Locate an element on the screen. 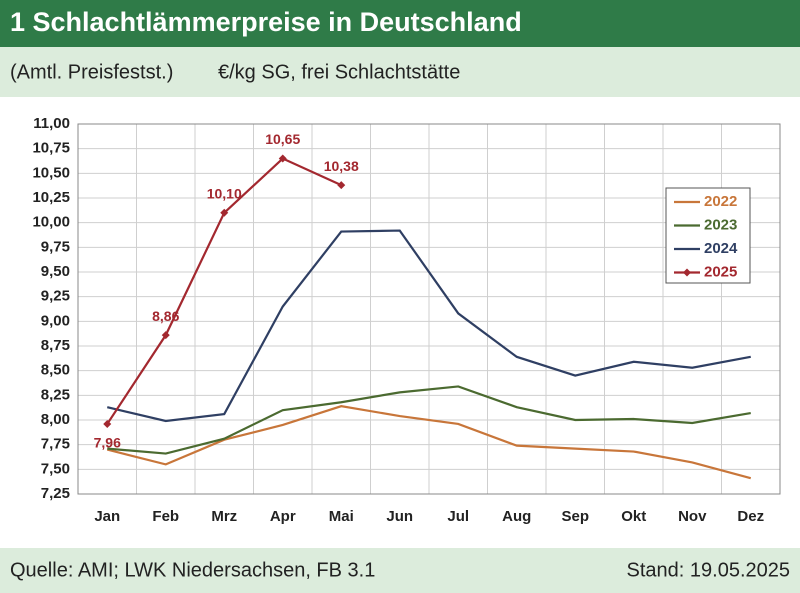 The image size is (800, 593). subtitle-band is located at coordinates (400, 72).